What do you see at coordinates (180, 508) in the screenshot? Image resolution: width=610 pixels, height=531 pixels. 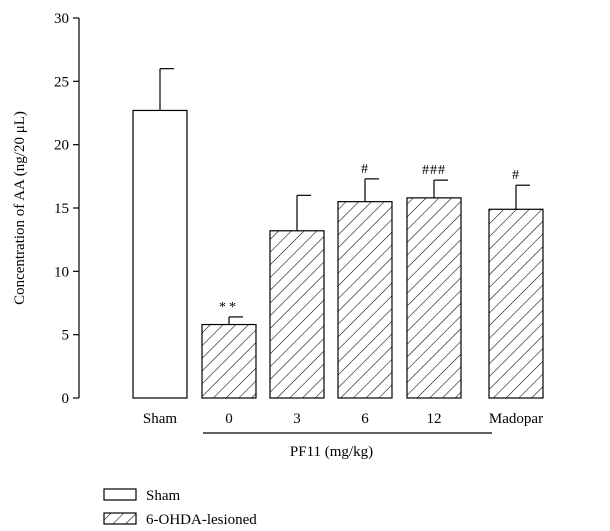 I see `legend: Sham 6-OHDA-lesioned` at bounding box center [180, 508].